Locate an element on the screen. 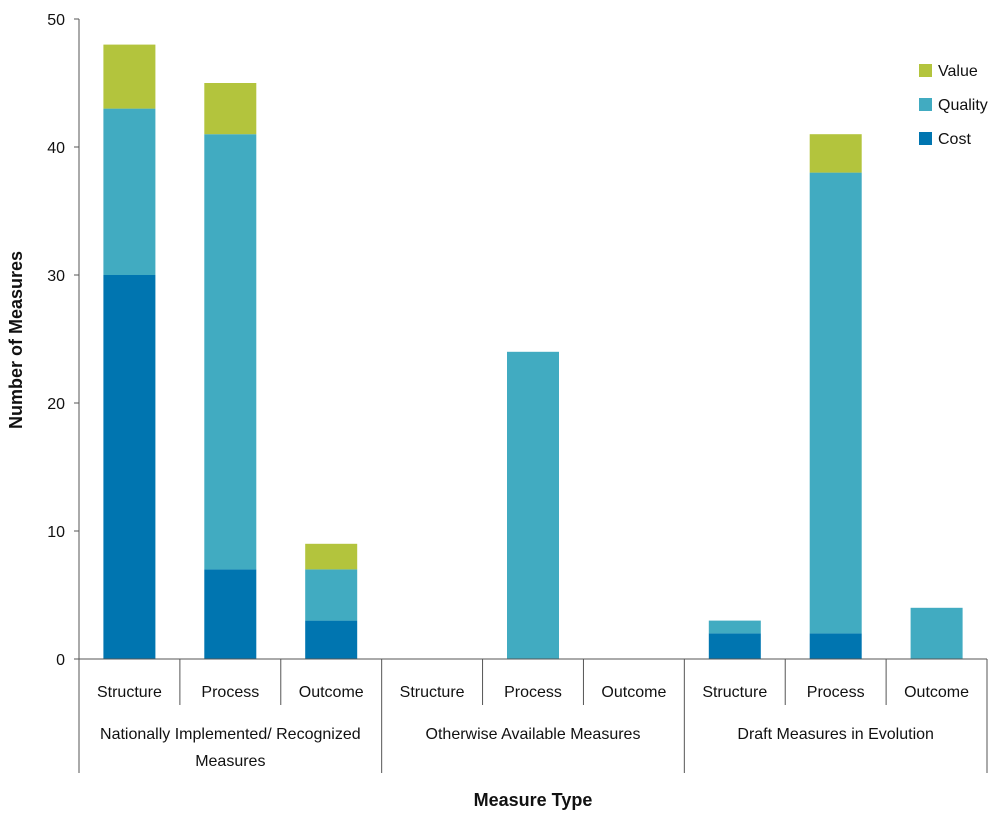  y-tick-label: 10 is located at coordinates (56, 532).